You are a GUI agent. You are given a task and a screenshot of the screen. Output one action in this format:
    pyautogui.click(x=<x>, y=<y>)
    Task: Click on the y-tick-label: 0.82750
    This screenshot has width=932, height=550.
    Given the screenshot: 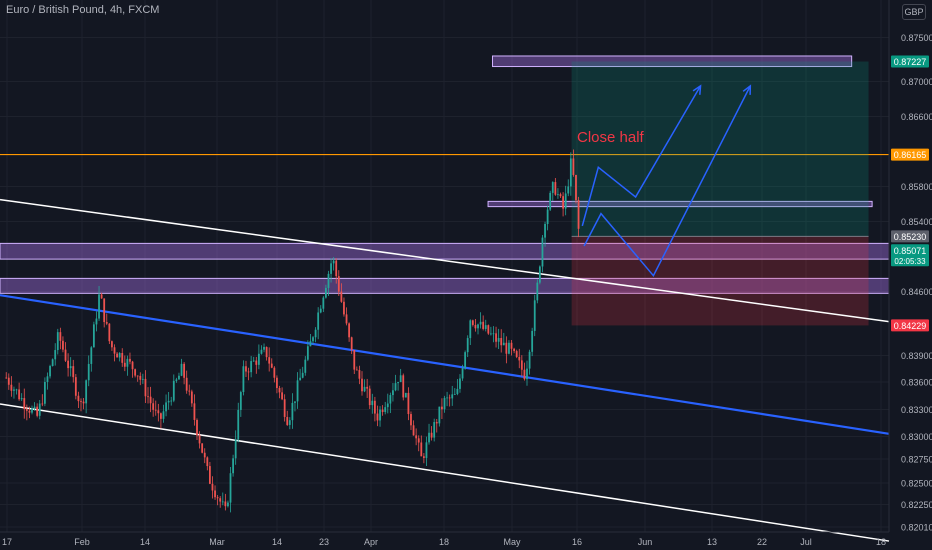 What is the action you would take?
    pyautogui.click(x=916, y=460)
    